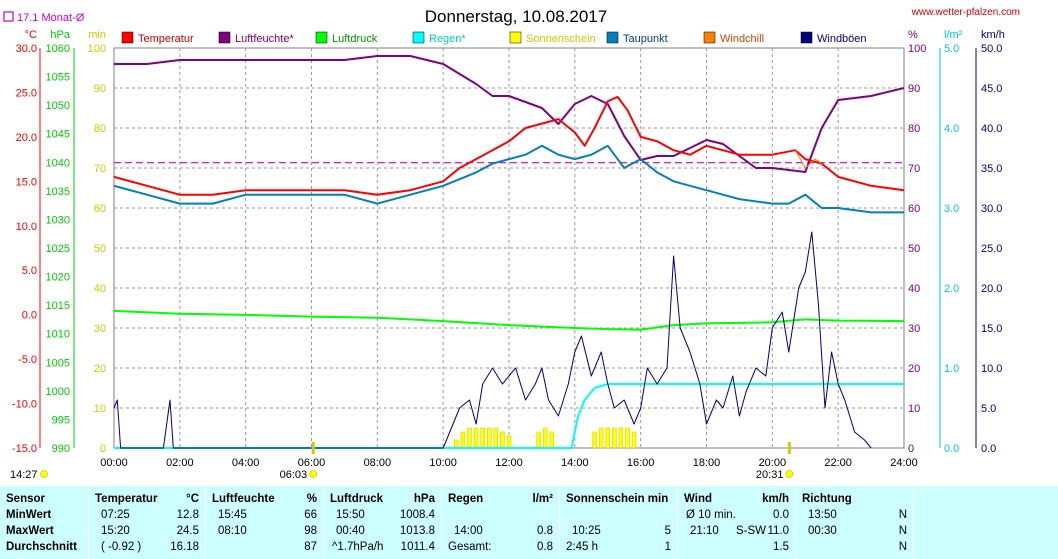 The height and width of the screenshot is (559, 1058). What do you see at coordinates (58, 192) in the screenshot?
I see `press-axis-tick: 1035` at bounding box center [58, 192].